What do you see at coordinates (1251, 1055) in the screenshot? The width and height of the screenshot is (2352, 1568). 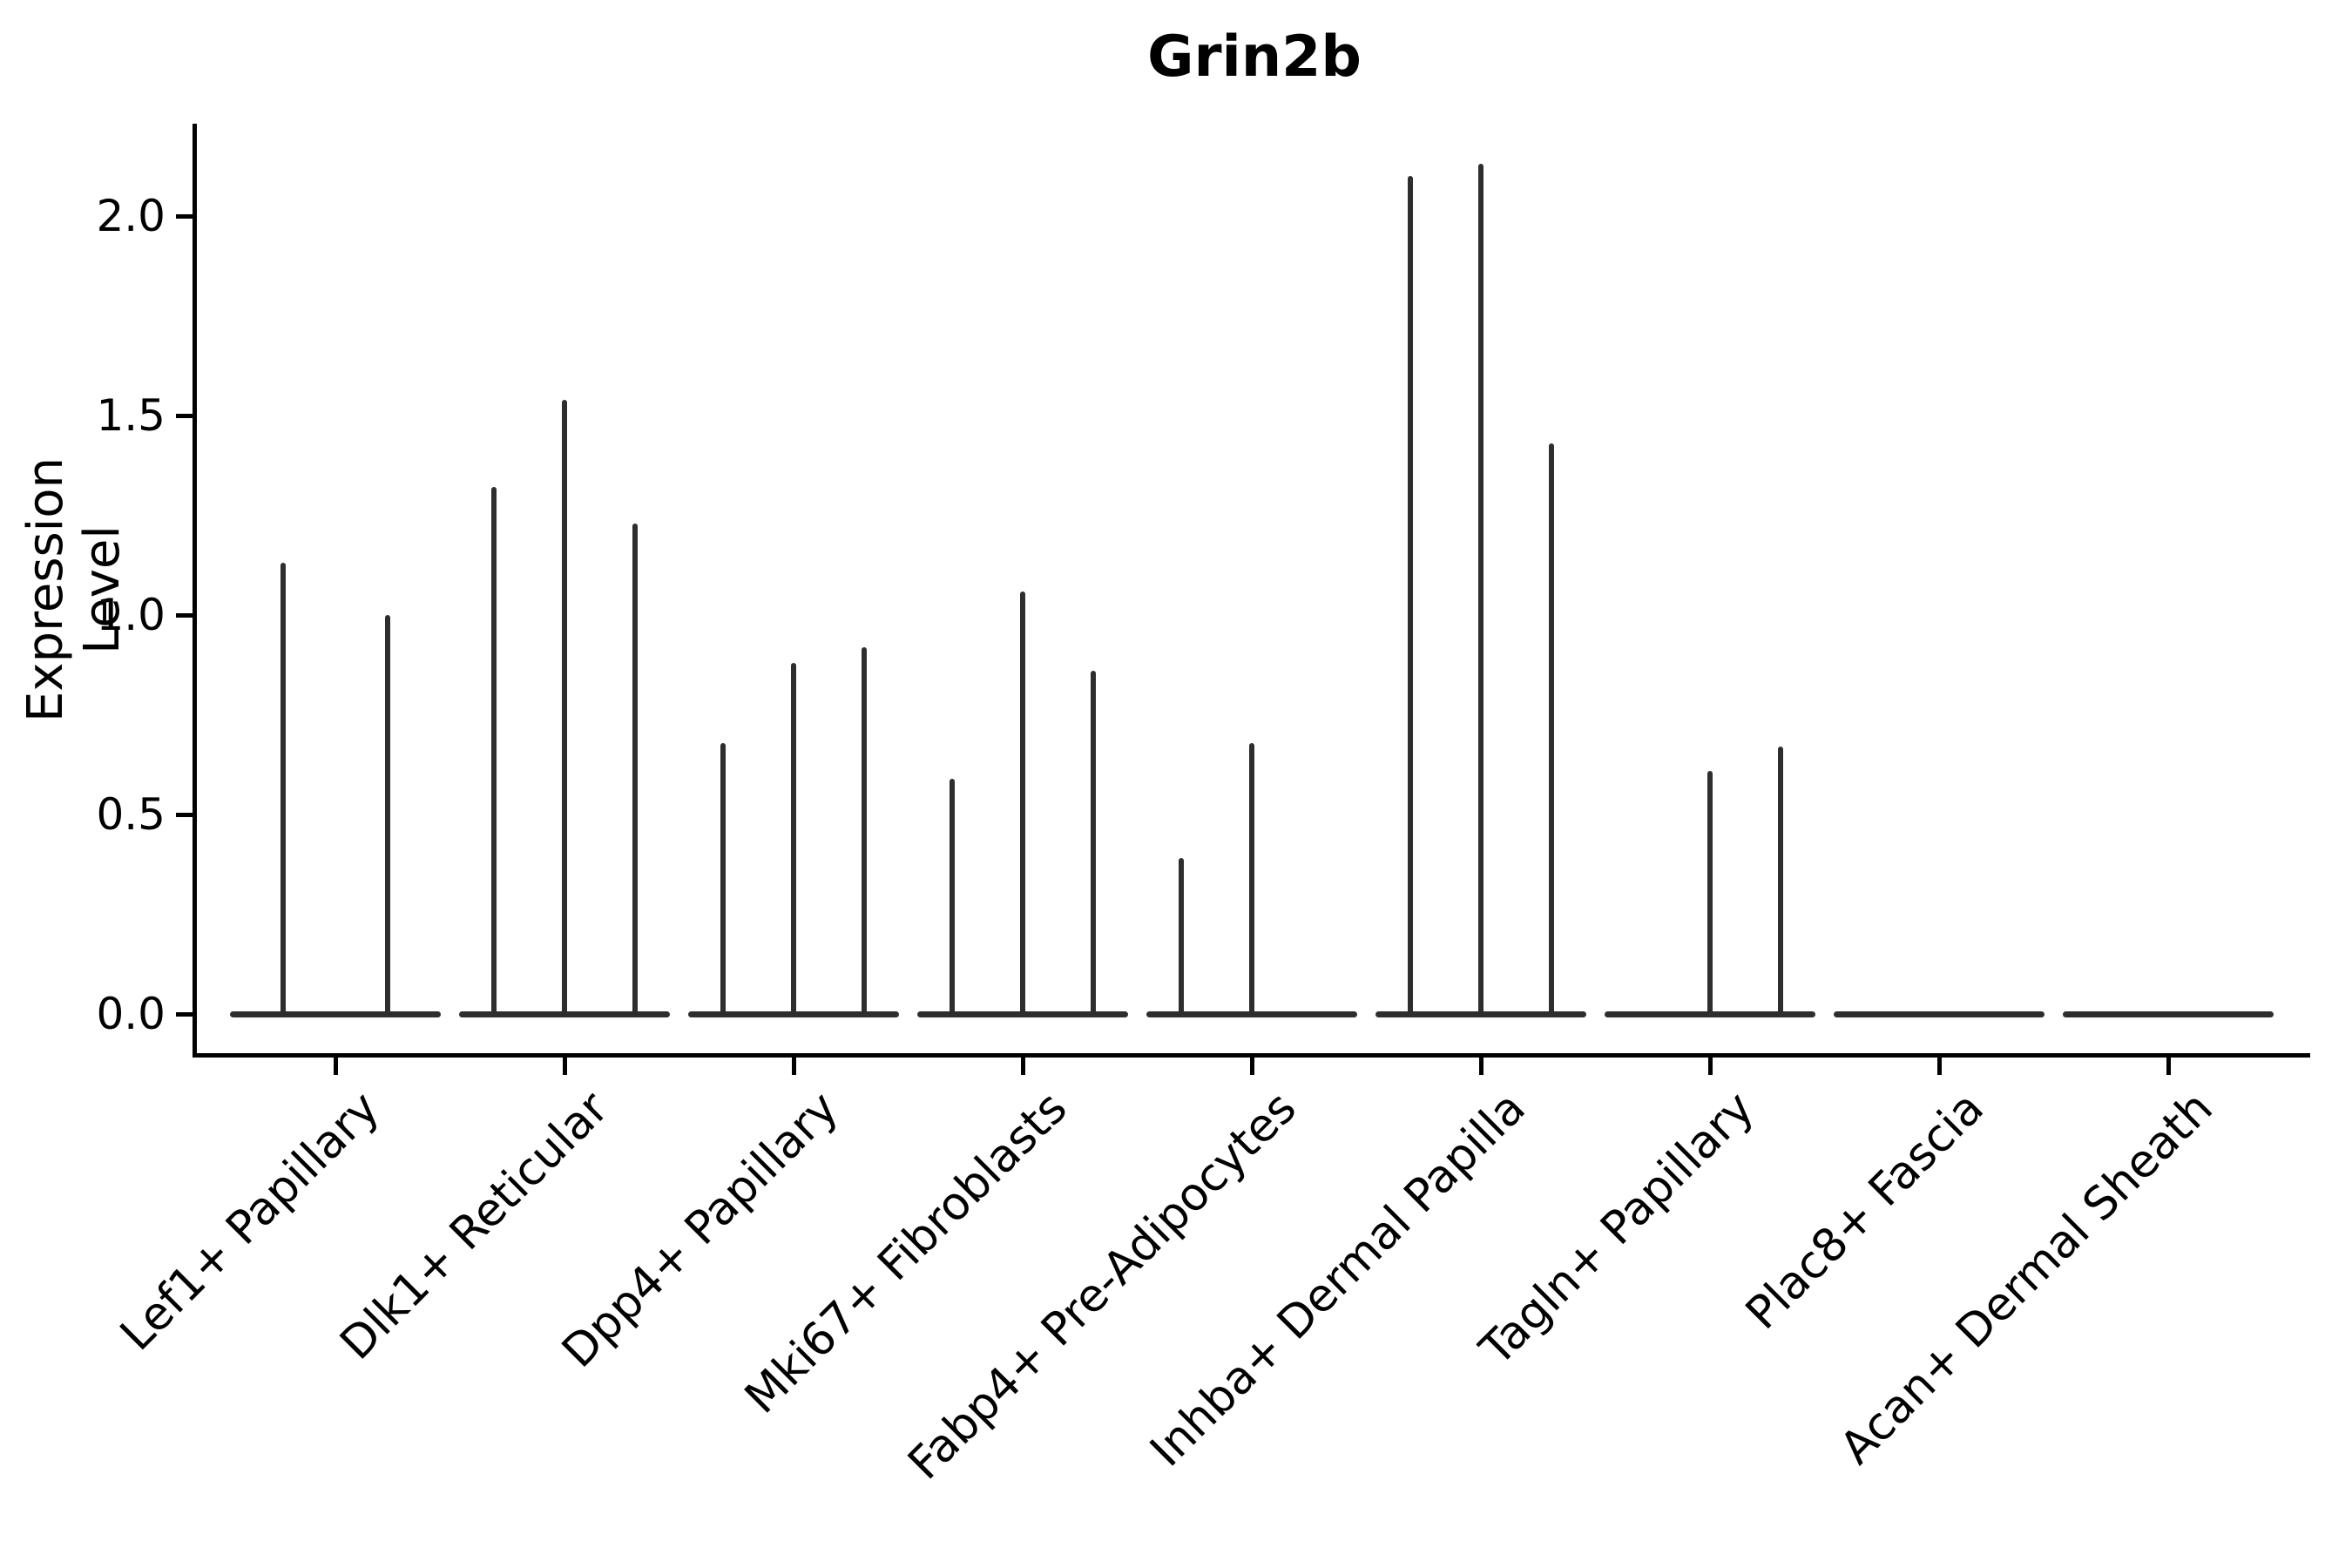 I see `x-axis-spine` at bounding box center [1251, 1055].